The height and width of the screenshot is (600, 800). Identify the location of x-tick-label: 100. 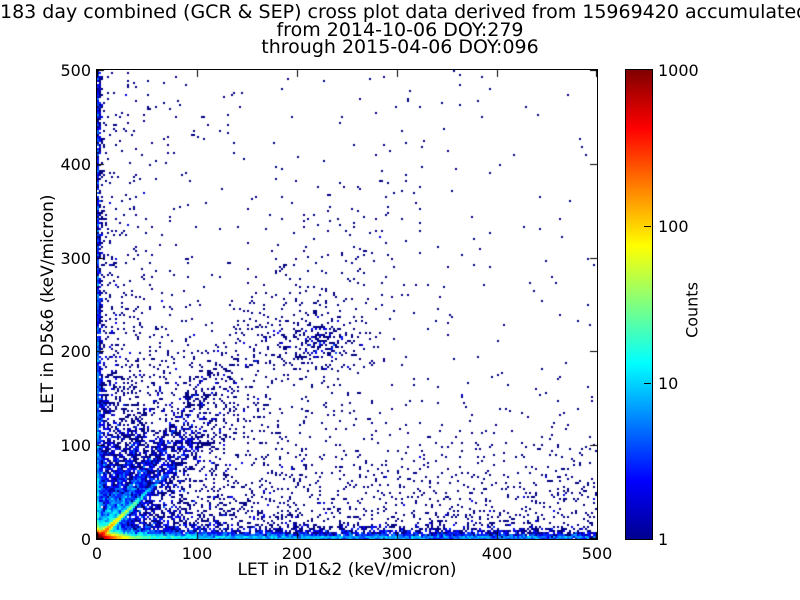
(197, 553).